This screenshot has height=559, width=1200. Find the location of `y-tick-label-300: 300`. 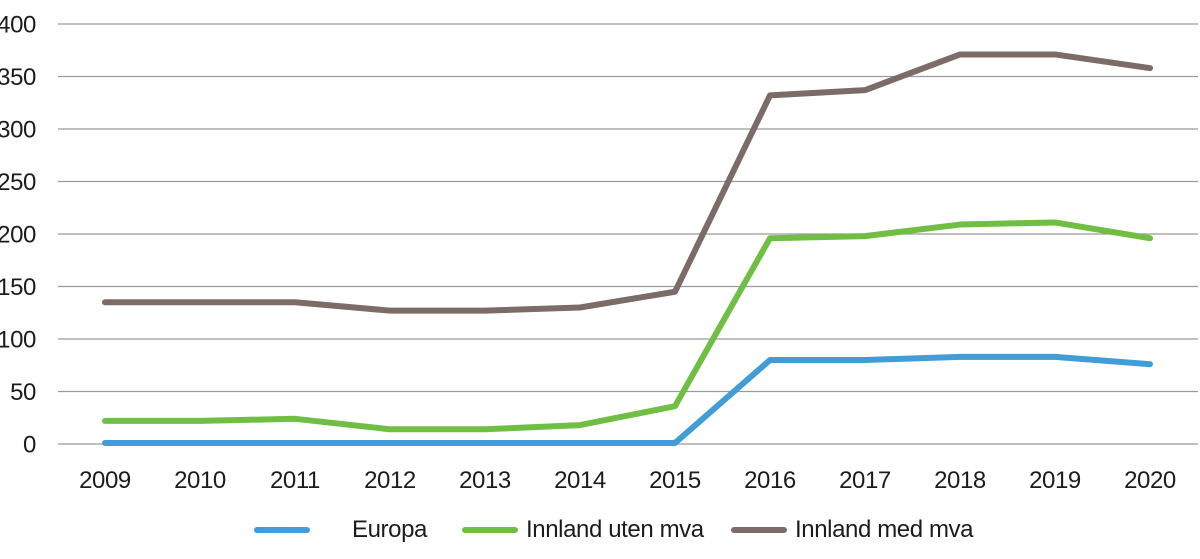

y-tick-label-300: 300 is located at coordinates (18, 130).